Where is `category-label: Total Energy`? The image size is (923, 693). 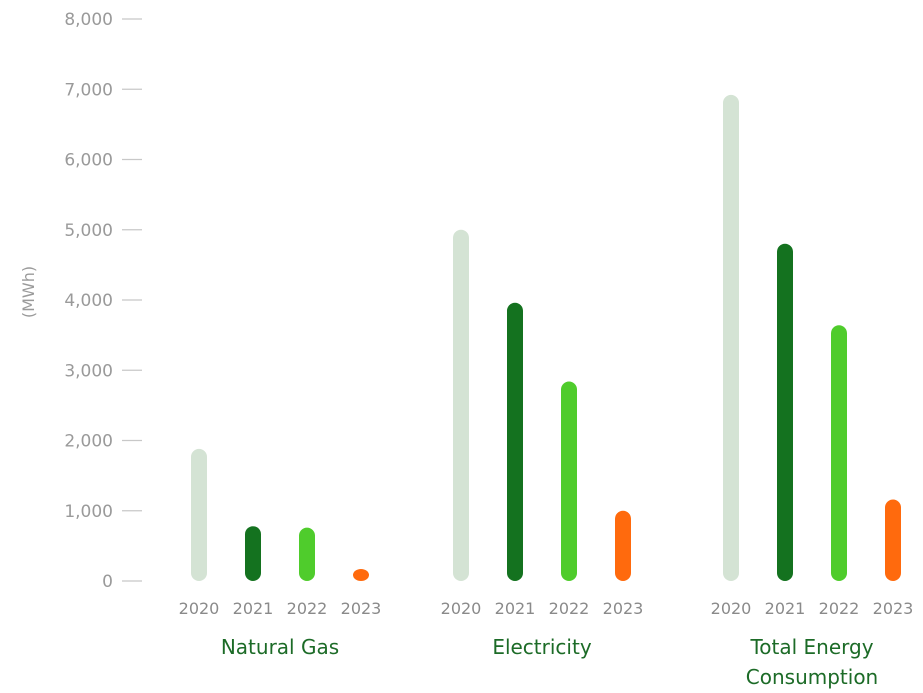
category-label: Total Energy is located at coordinates (811, 647).